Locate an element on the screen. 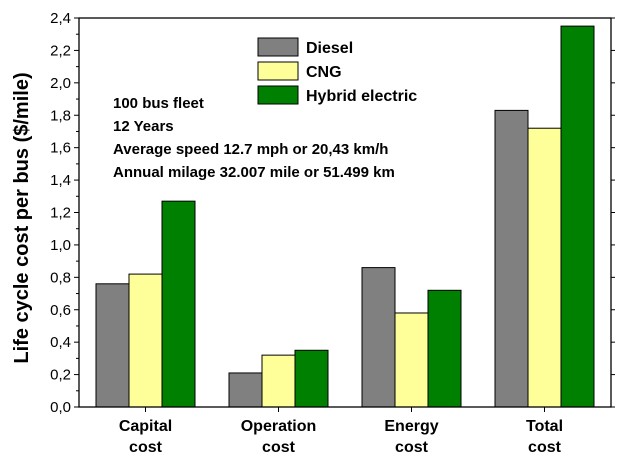 This screenshot has width=624, height=461. annotation-line: Annual milage 32.007 mile or 51.499 km is located at coordinates (254, 172).